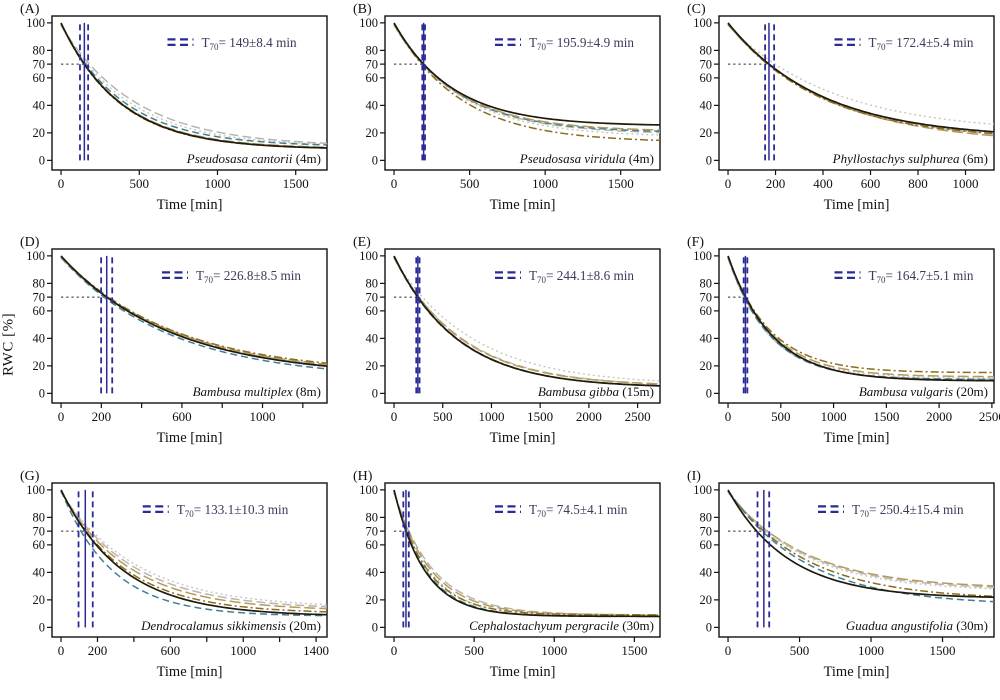  I want to click on species-label: Phyllostachys sulphurea (6m), so click(909, 158).